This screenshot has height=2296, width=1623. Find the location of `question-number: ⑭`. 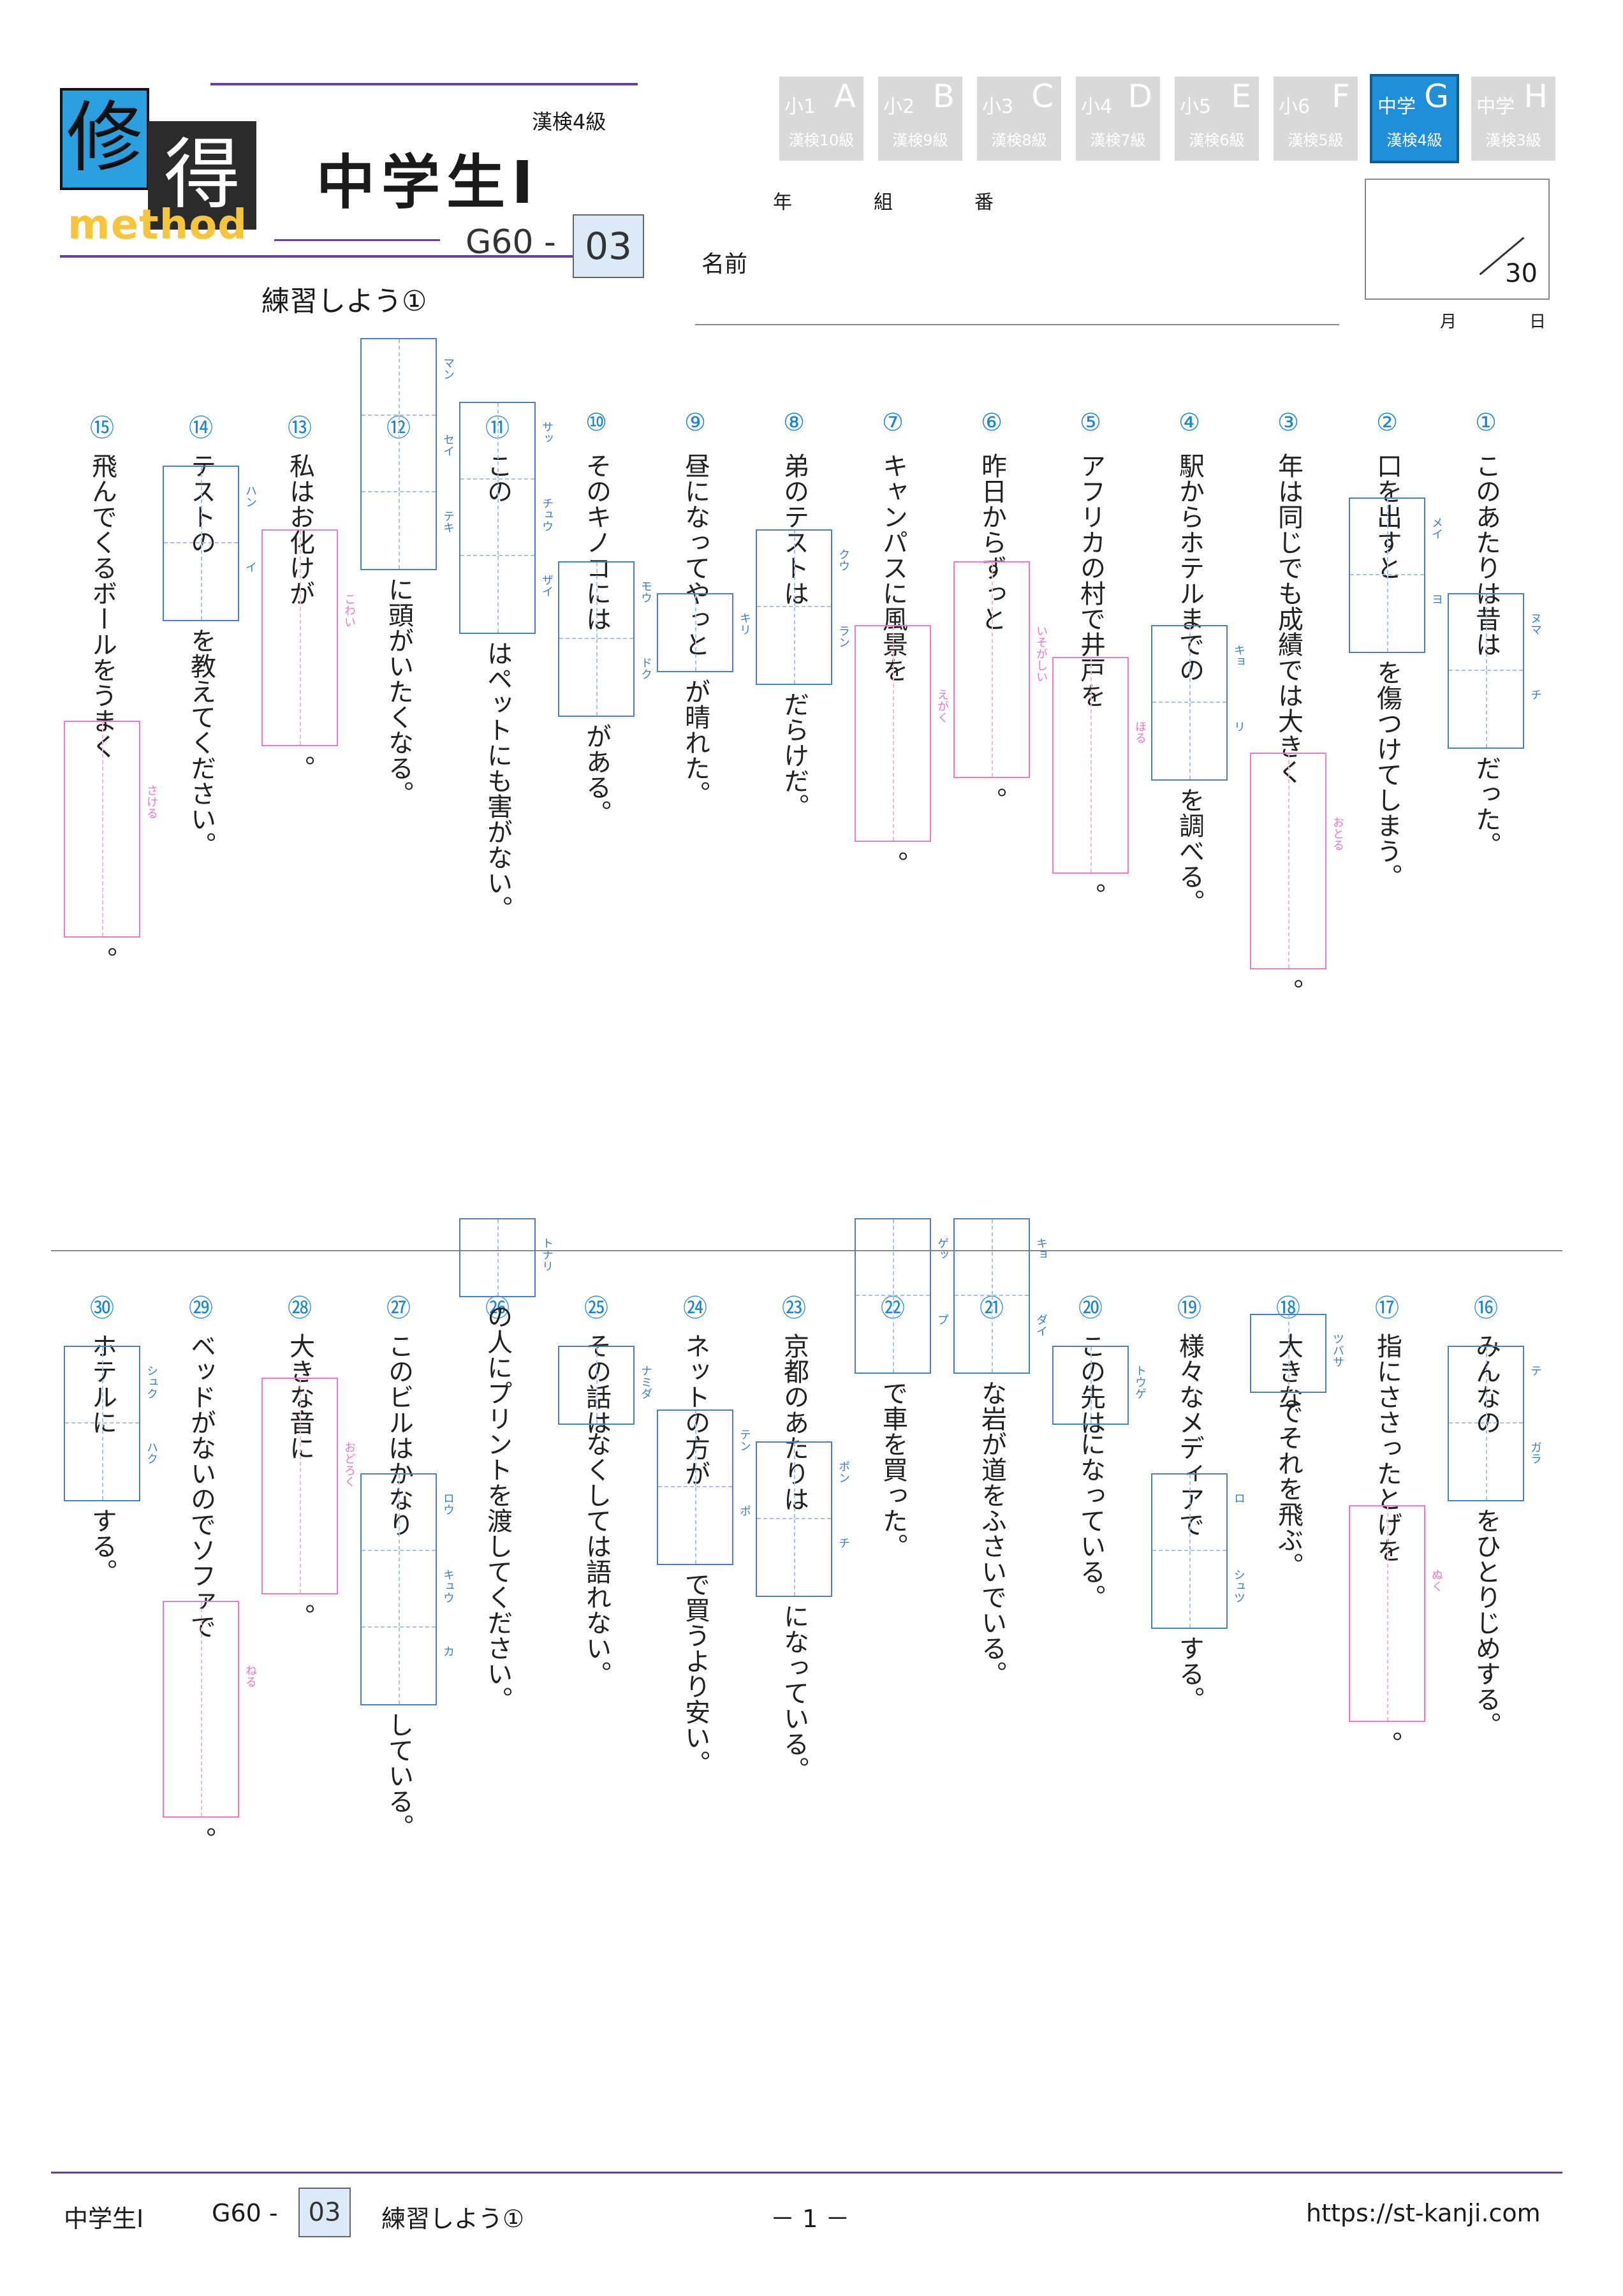

question-number: ⑭ is located at coordinates (200, 428).